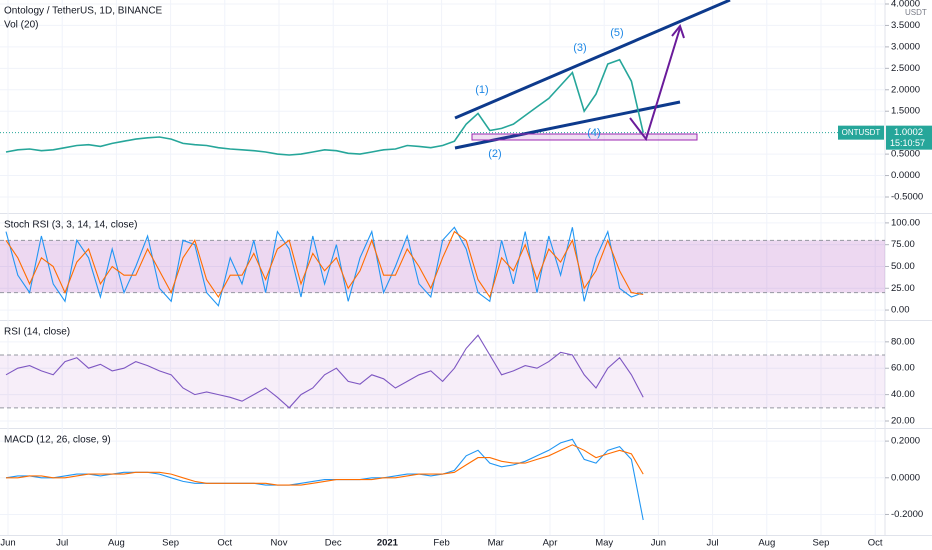  What do you see at coordinates (70, 225) in the screenshot?
I see `pane-title: Stoch RSI (3, 3, 14, 14, close)` at bounding box center [70, 225].